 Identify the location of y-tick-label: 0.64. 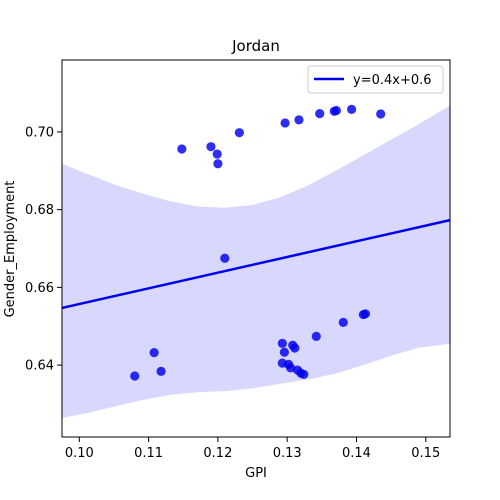
(39, 366).